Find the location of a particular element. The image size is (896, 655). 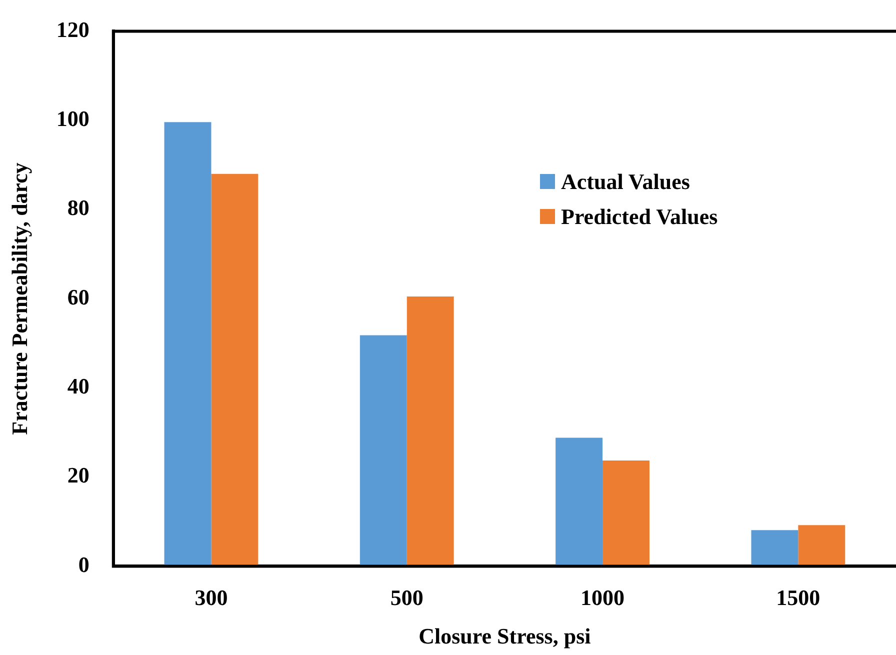

legend-label: Predicted Values is located at coordinates (639, 217).